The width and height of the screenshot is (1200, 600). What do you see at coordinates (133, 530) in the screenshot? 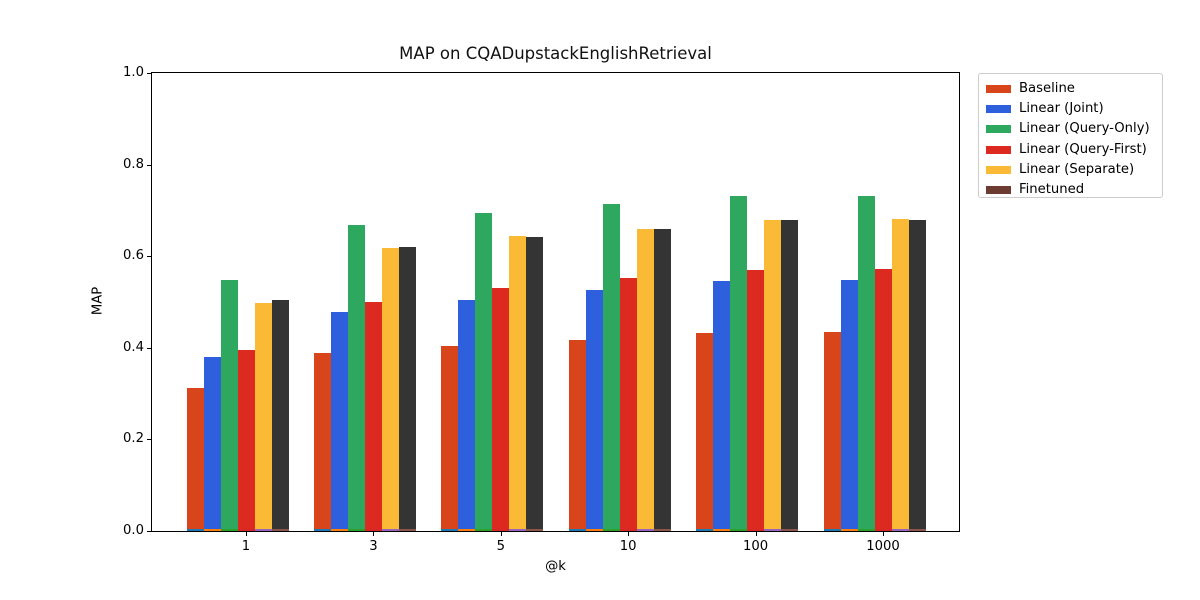
I see `y-tick-label: 0.0` at bounding box center [133, 530].